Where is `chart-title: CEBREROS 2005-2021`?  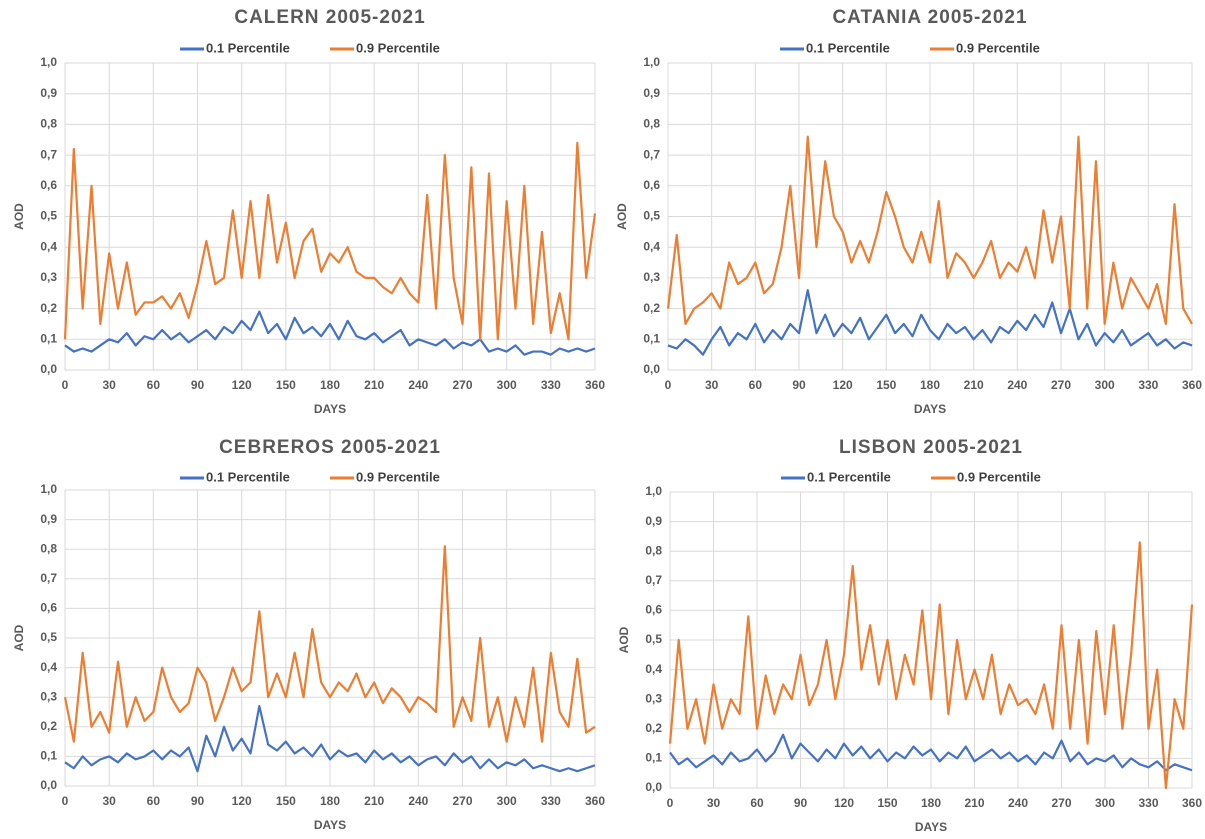 chart-title: CEBREROS 2005-2021 is located at coordinates (330, 447).